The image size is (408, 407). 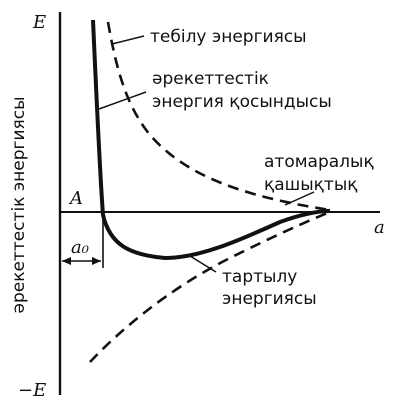 What do you see at coordinates (311, 185) in the screenshot?
I see `distance-label-line2: қашықтық` at bounding box center [311, 185].